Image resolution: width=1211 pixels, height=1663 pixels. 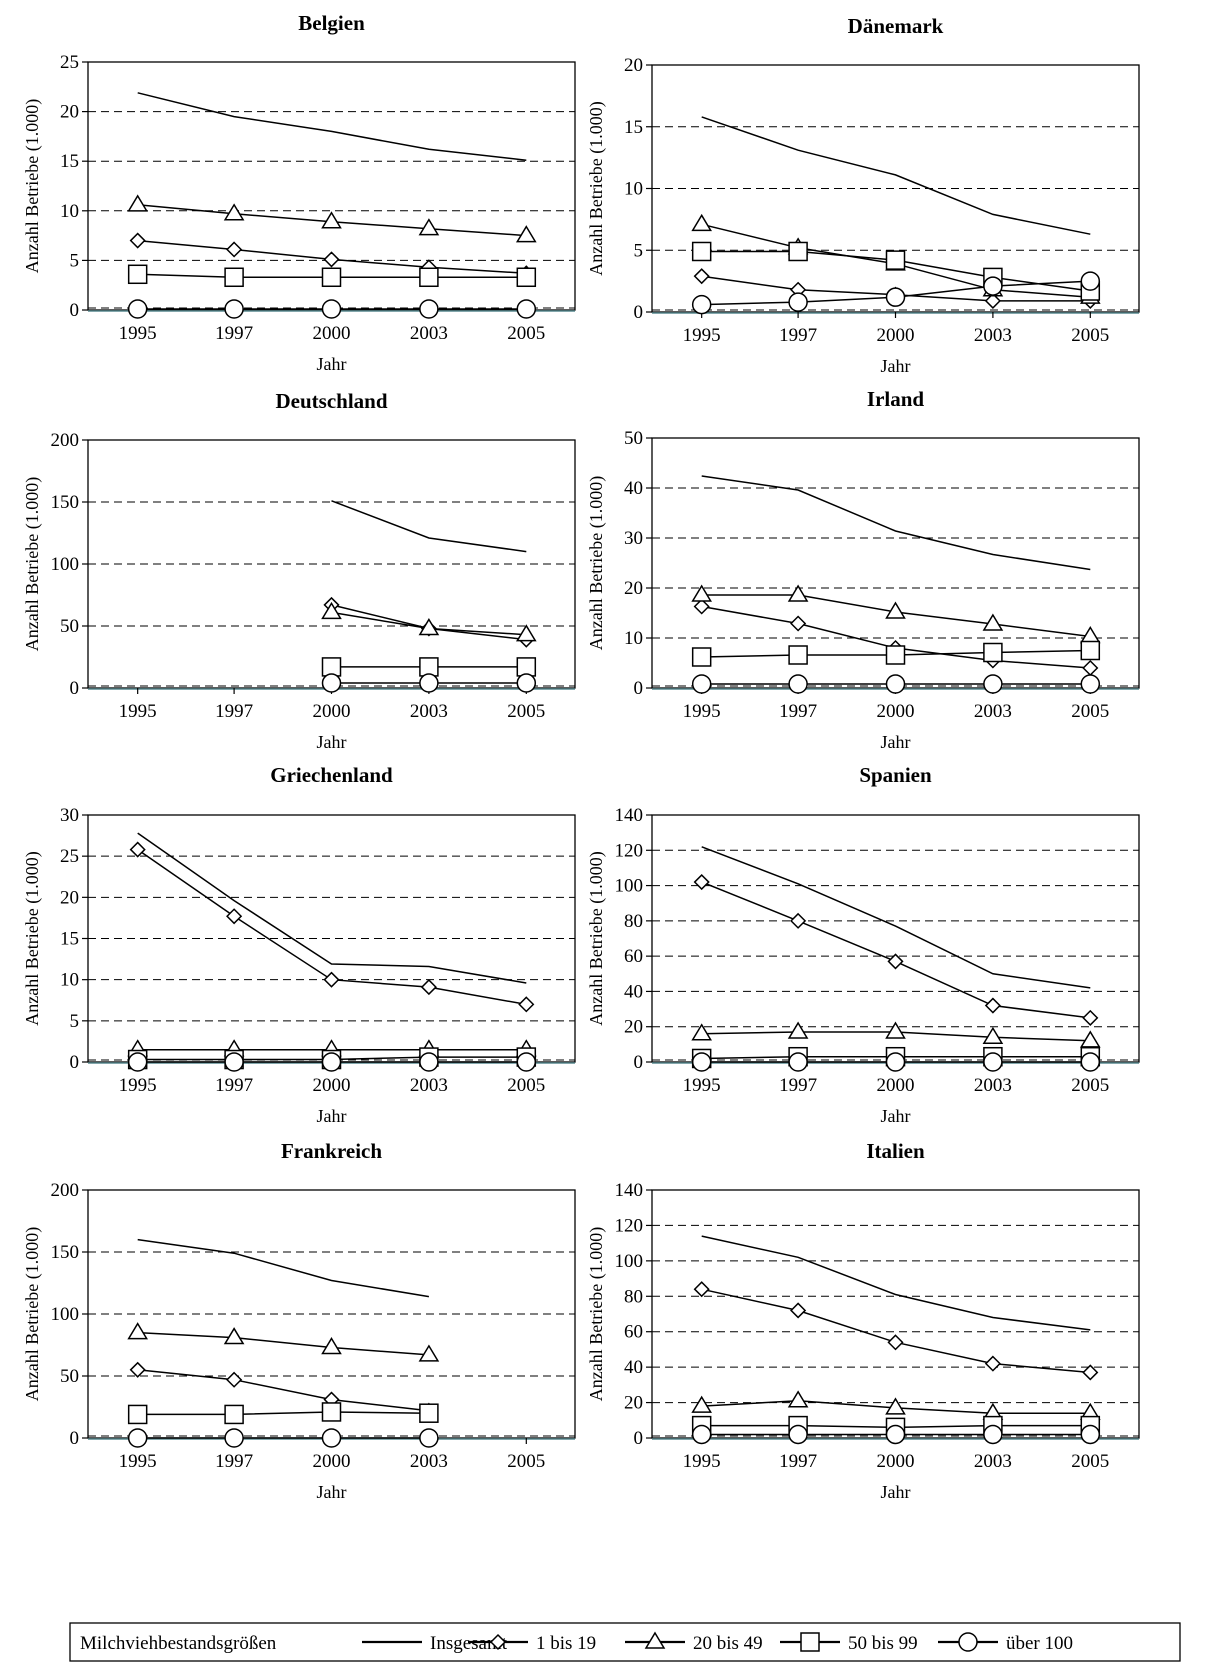 I want to click on y-tick-label: 20, so click(x=633, y=1403).